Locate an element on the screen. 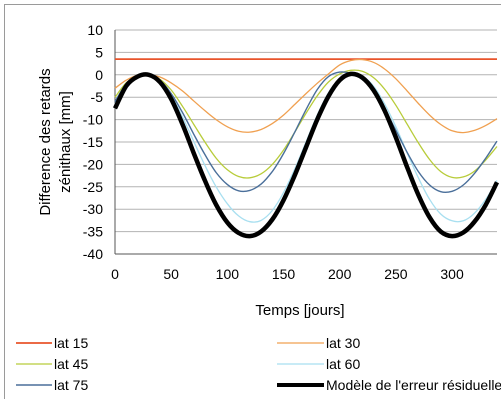 The width and height of the screenshot is (501, 403). x-axis-label: Temps [jours] is located at coordinates (299, 310).